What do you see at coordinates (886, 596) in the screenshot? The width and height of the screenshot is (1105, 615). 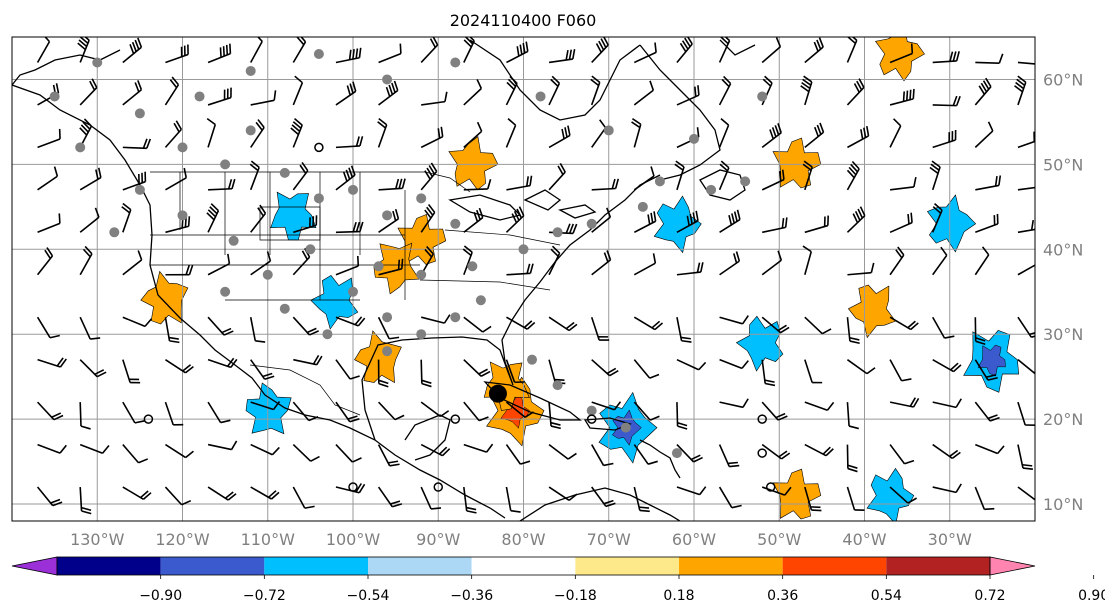 I see `colorbar-tick-label: 0.54` at bounding box center [886, 596].